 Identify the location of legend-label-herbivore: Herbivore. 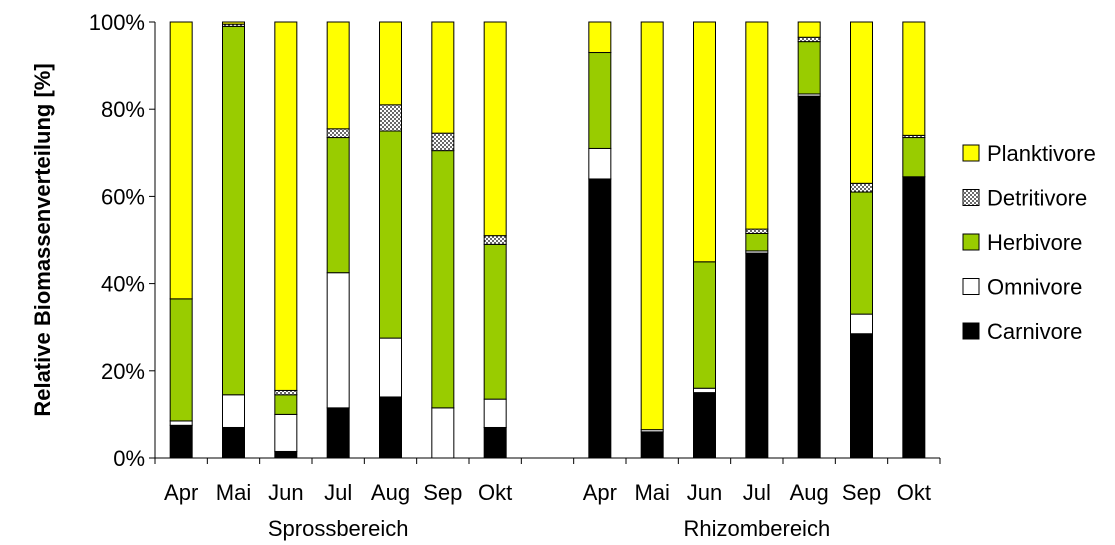
(1034, 242).